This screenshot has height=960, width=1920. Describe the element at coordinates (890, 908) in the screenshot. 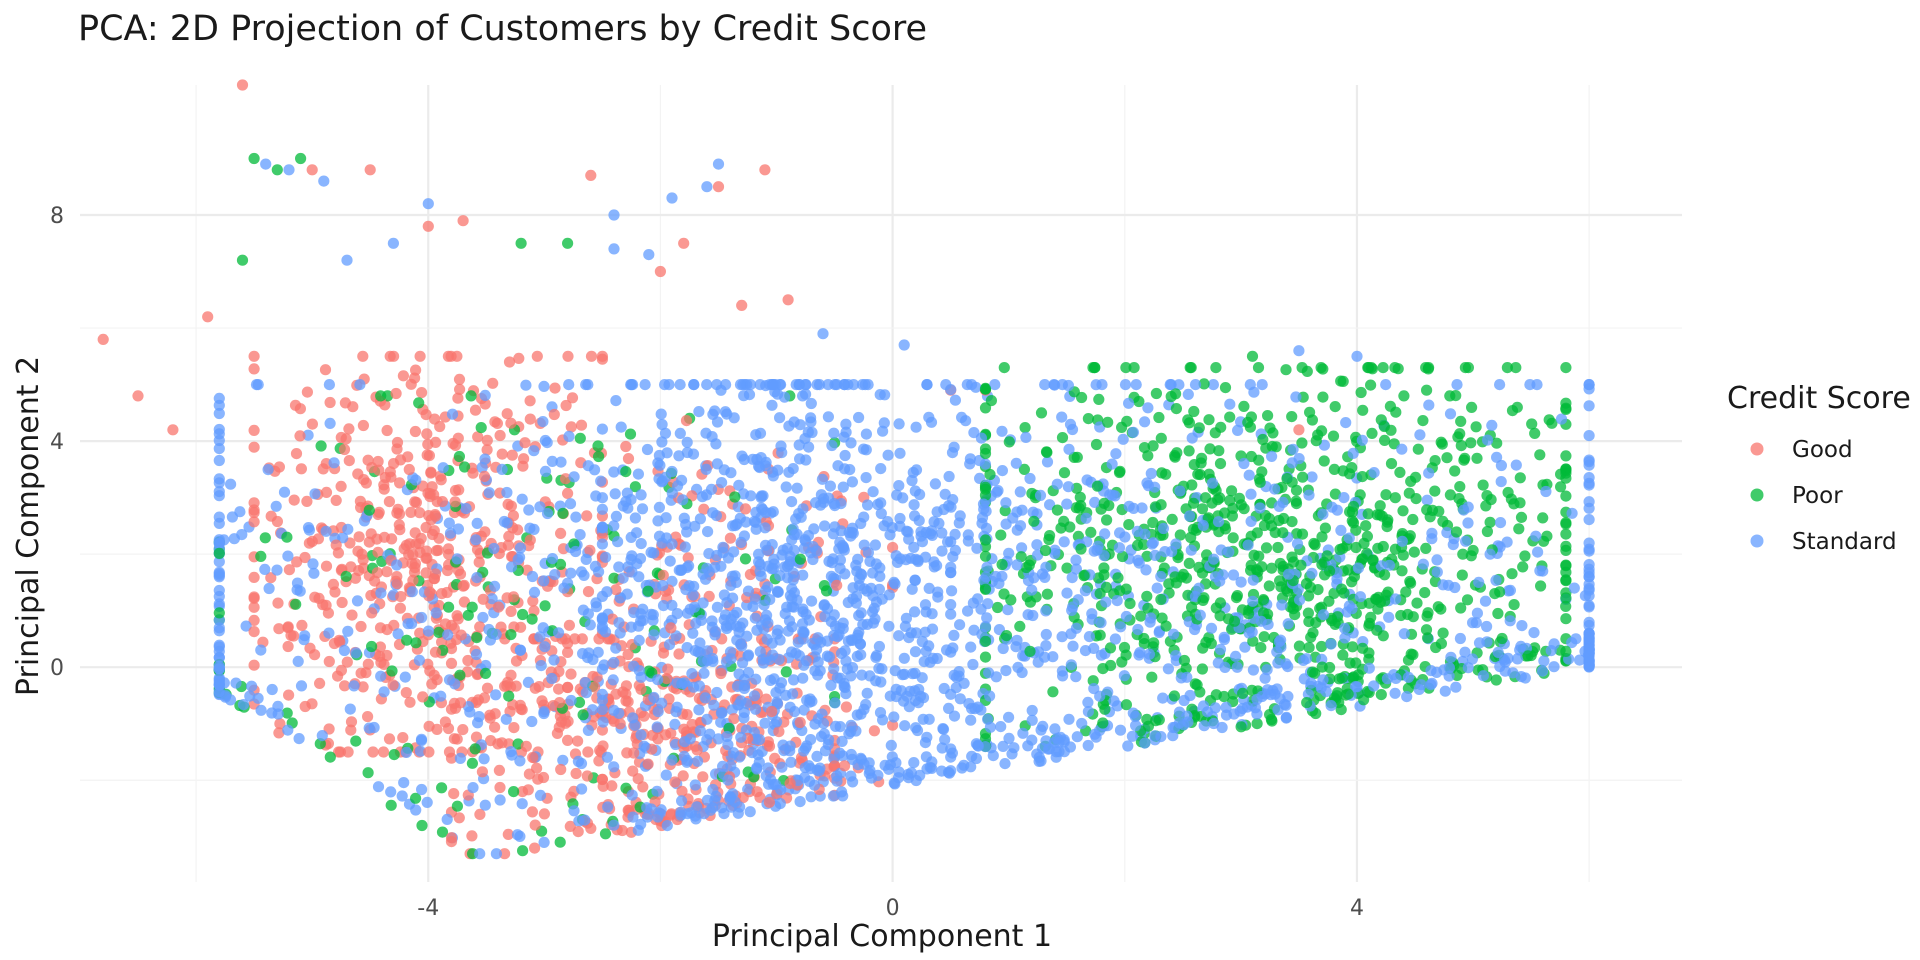

I see `x-tick-labels: -4 0 4` at that location.